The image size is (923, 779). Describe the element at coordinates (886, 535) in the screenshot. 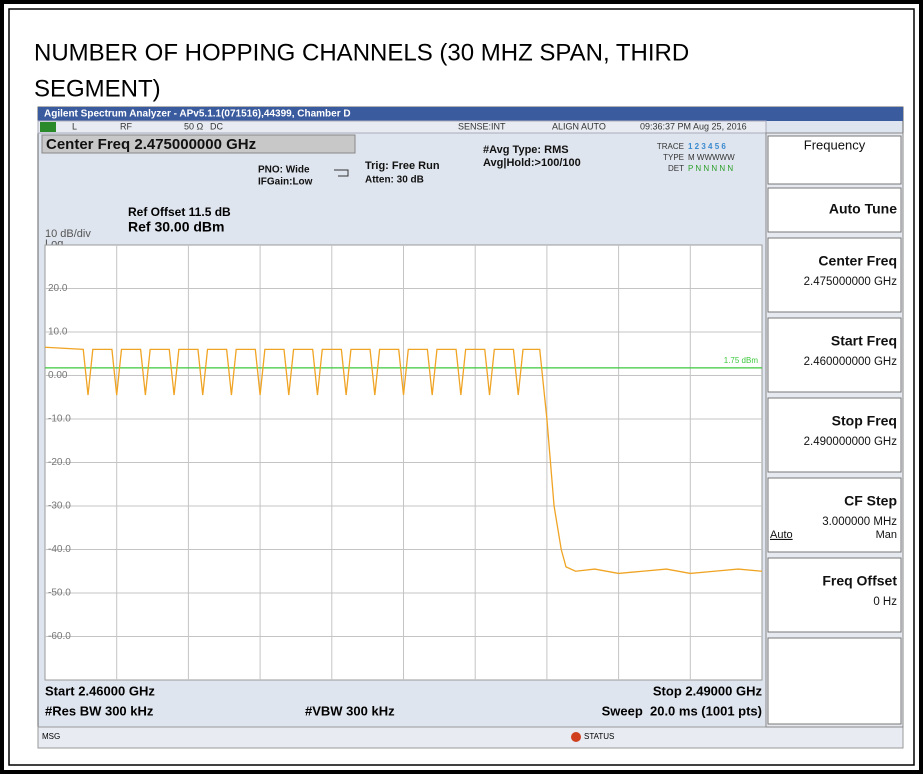

I see `softkey-option: Man` at that location.